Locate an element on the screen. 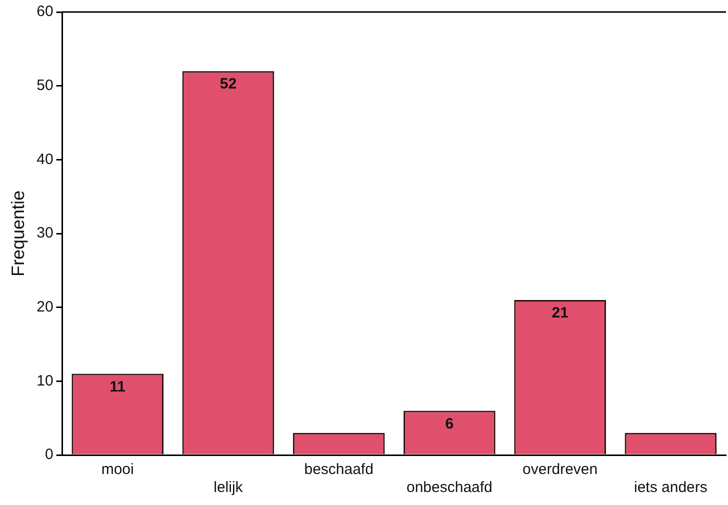 This screenshot has width=728, height=505. y-tick-label: 40 is located at coordinates (45, 159).